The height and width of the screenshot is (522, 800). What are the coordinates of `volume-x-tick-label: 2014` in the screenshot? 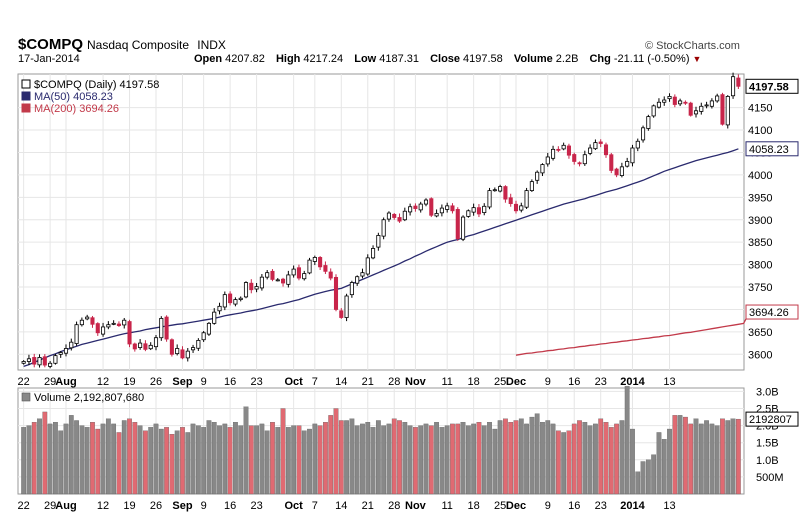 It's located at (632, 506).